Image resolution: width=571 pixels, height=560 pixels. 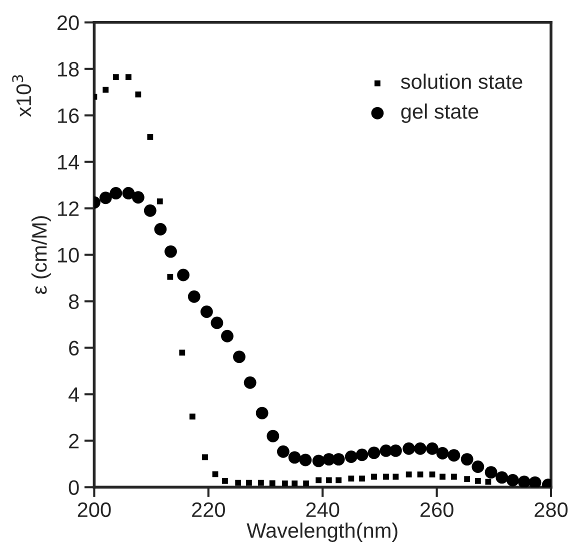 I want to click on y-tick-label: 16, so click(x=68, y=116).